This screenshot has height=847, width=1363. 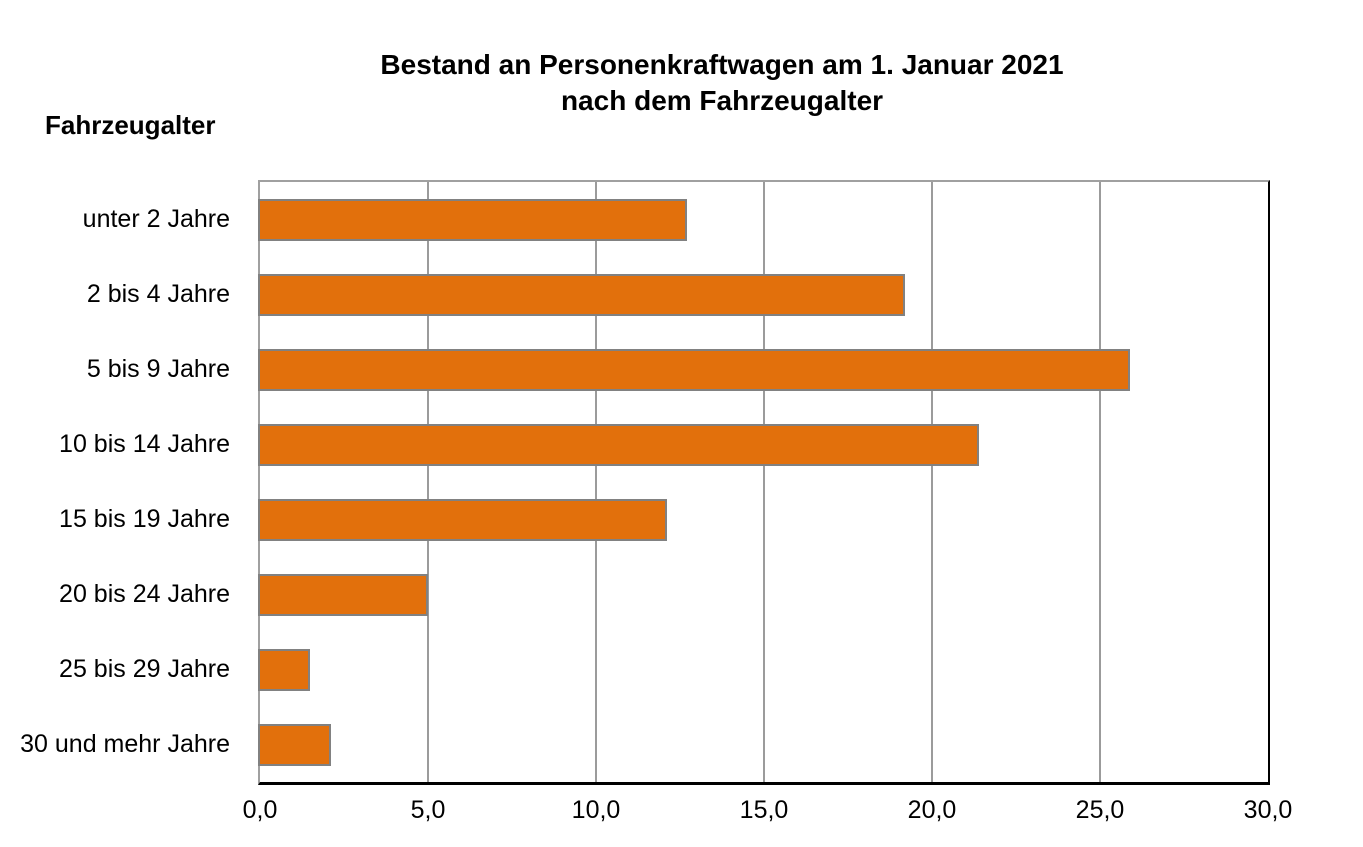 I want to click on chart-title-line2: nach dem Fahrzeugalter, so click(x=722, y=100).